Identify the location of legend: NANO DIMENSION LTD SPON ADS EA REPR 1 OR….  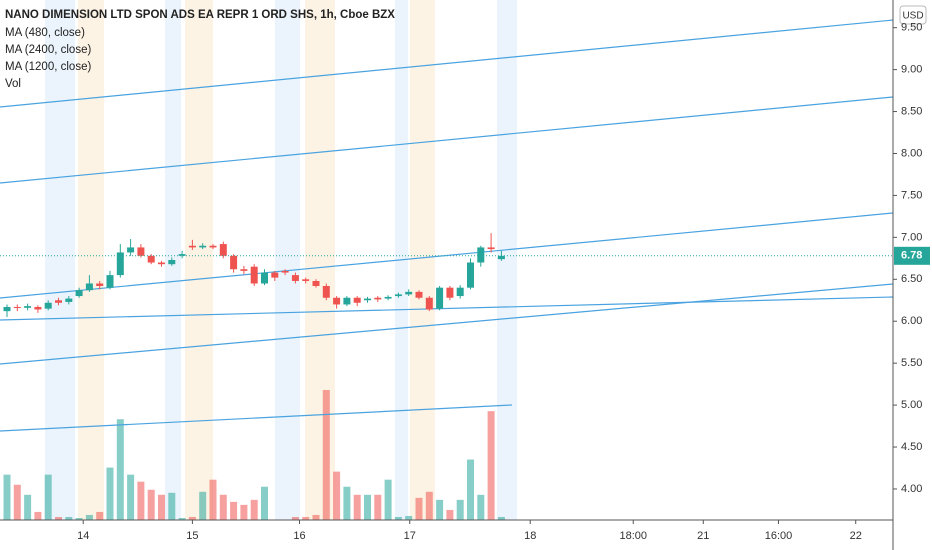
(200, 49).